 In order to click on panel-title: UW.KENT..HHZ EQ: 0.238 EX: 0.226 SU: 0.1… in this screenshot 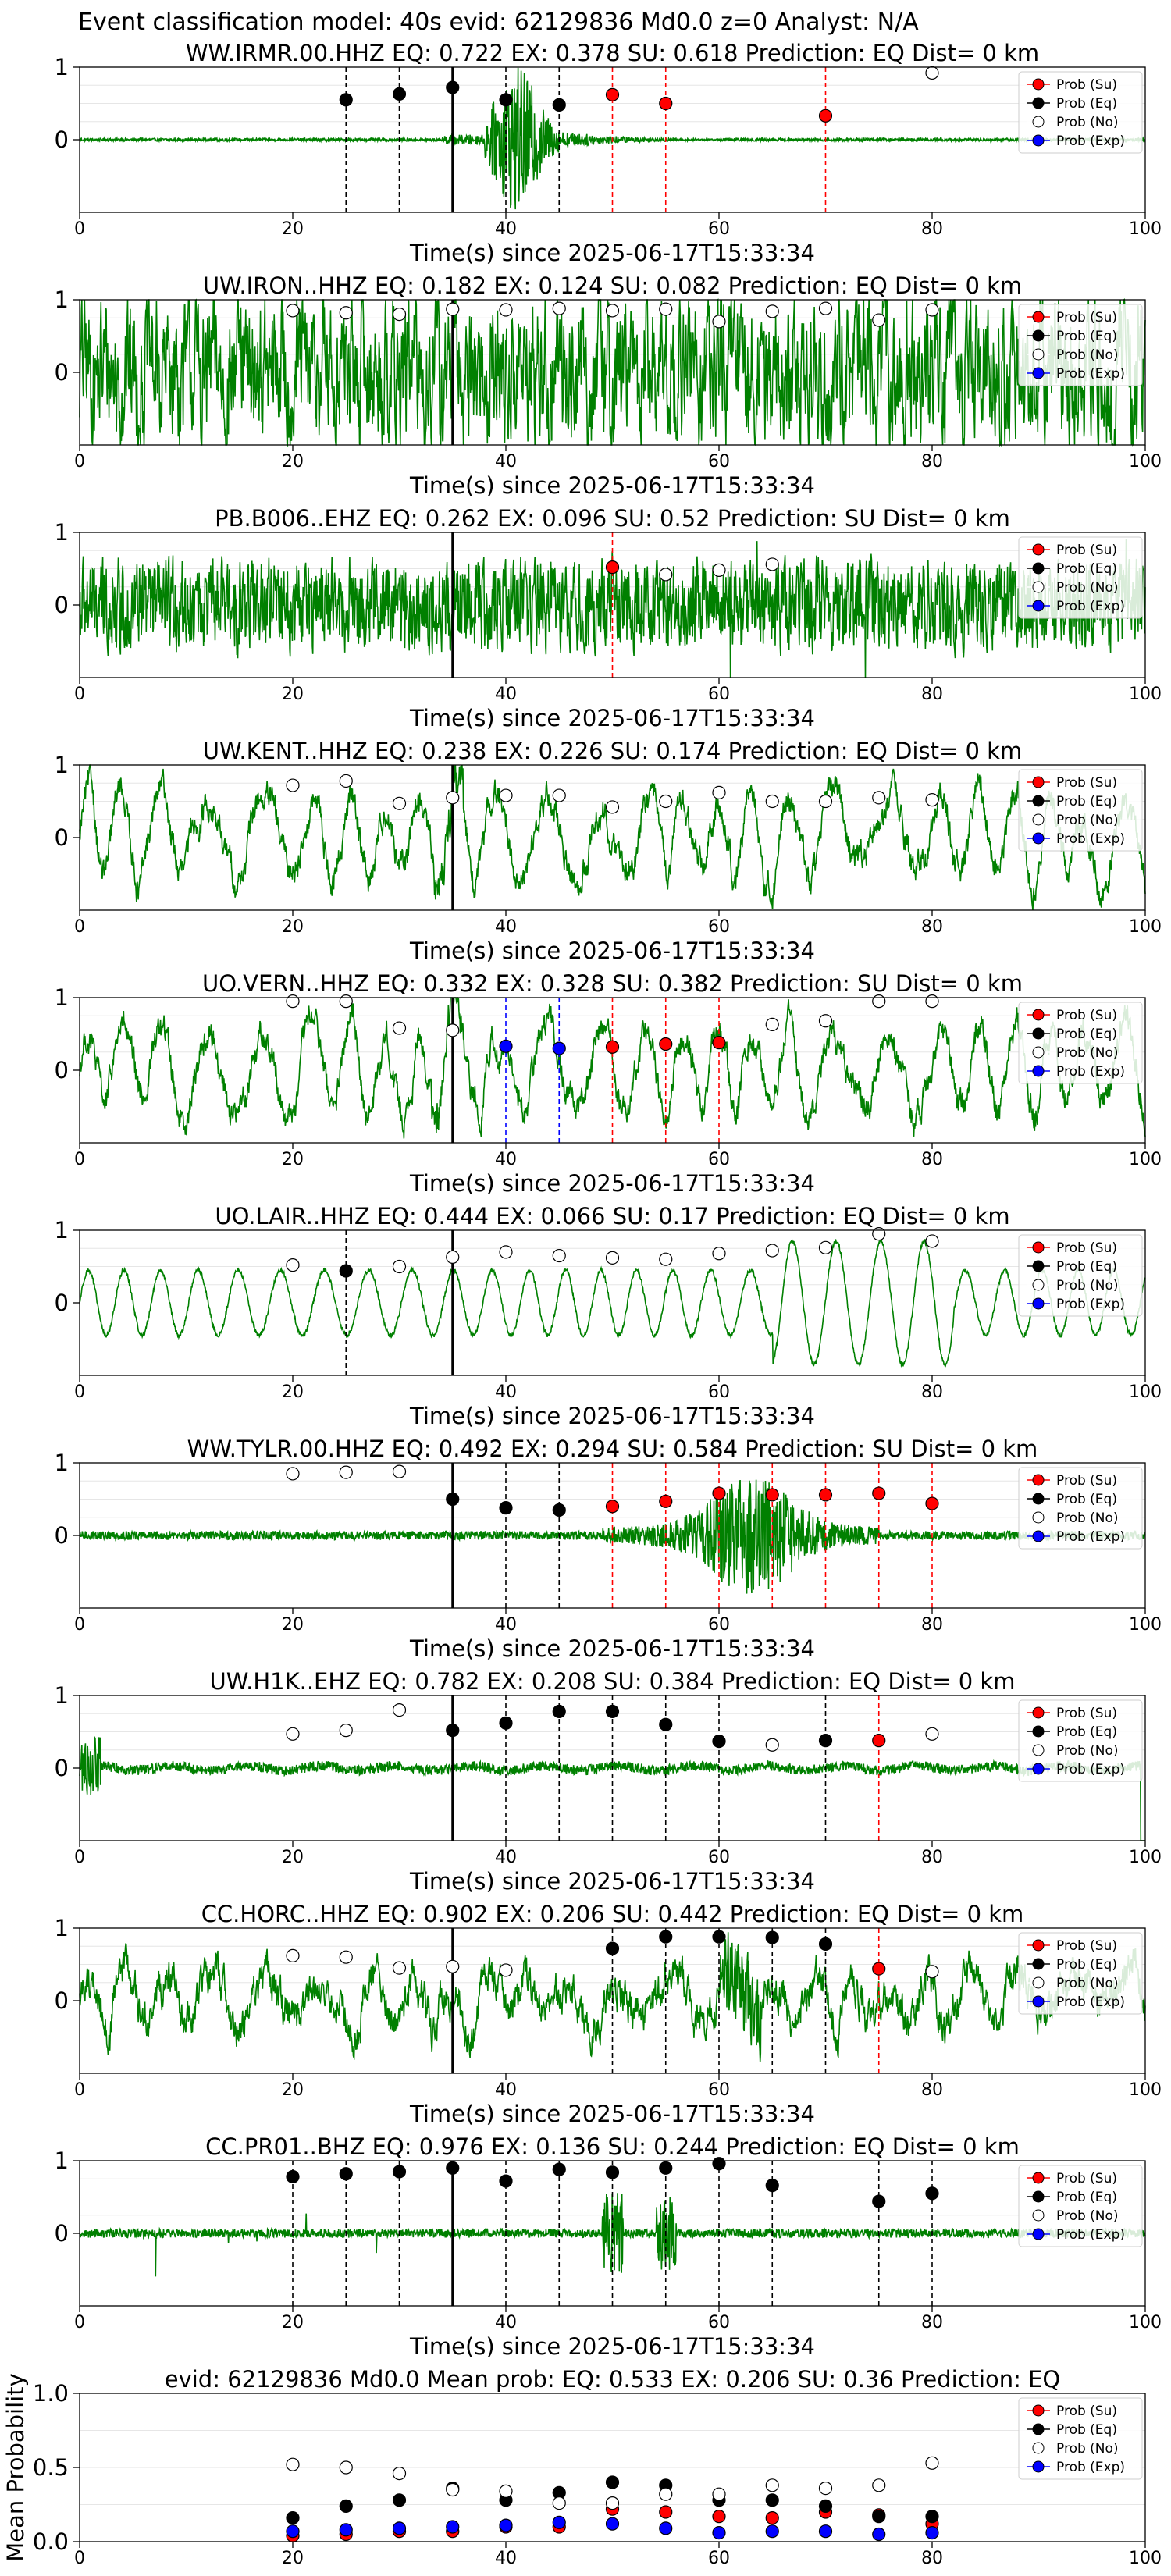, I will do `click(612, 751)`.